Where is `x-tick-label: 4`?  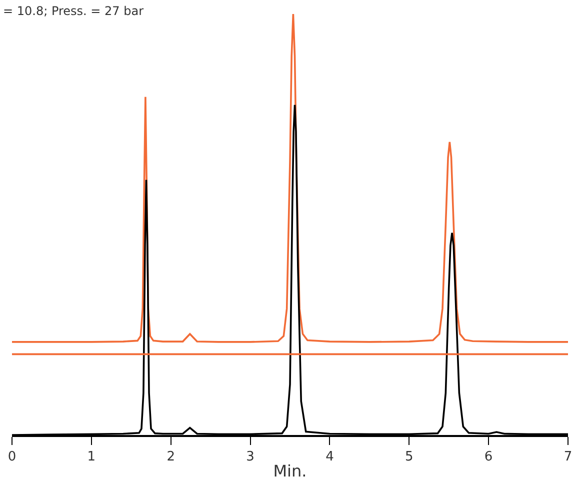 x-tick-label: 4 is located at coordinates (330, 456).